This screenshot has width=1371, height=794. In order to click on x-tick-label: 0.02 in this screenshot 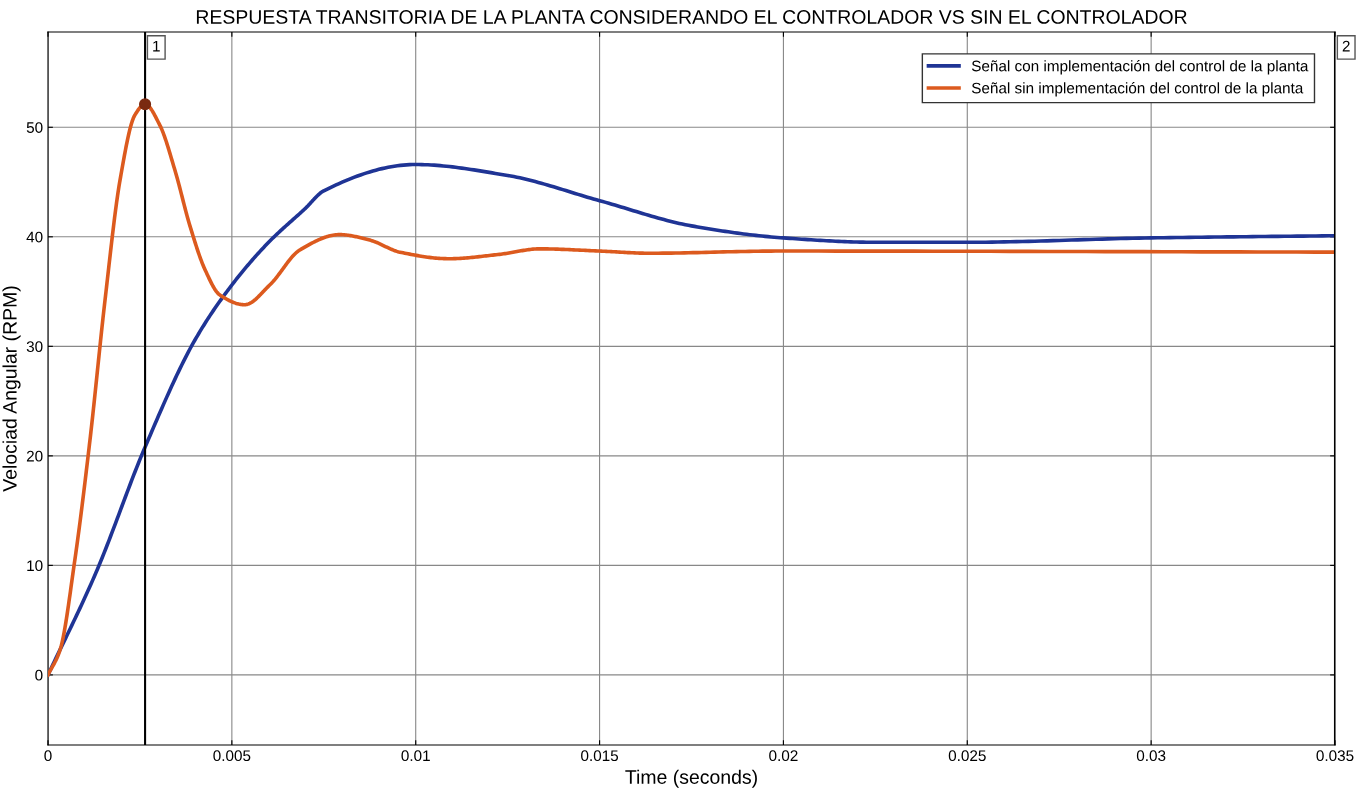, I will do `click(783, 756)`.